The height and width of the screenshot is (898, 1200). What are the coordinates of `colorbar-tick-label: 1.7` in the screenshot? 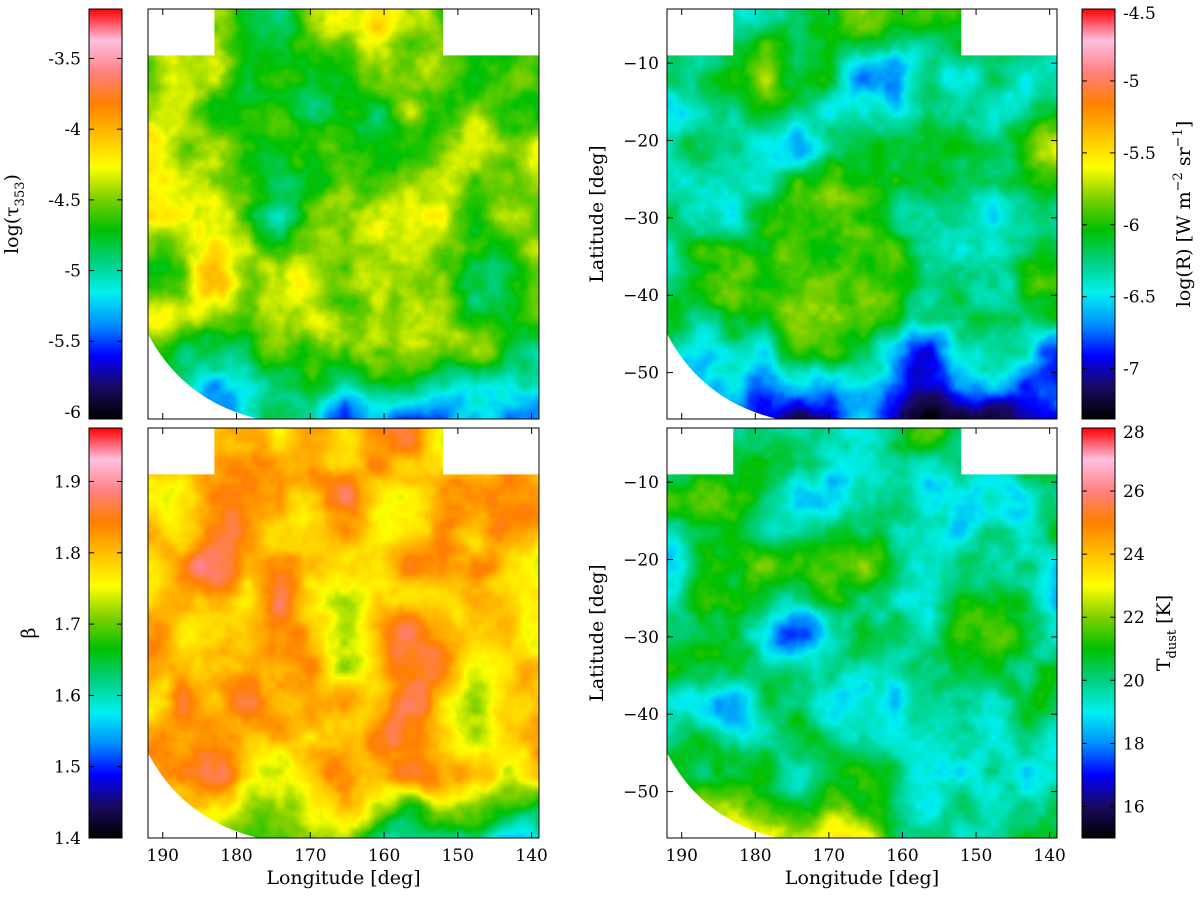 It's located at (67, 625).